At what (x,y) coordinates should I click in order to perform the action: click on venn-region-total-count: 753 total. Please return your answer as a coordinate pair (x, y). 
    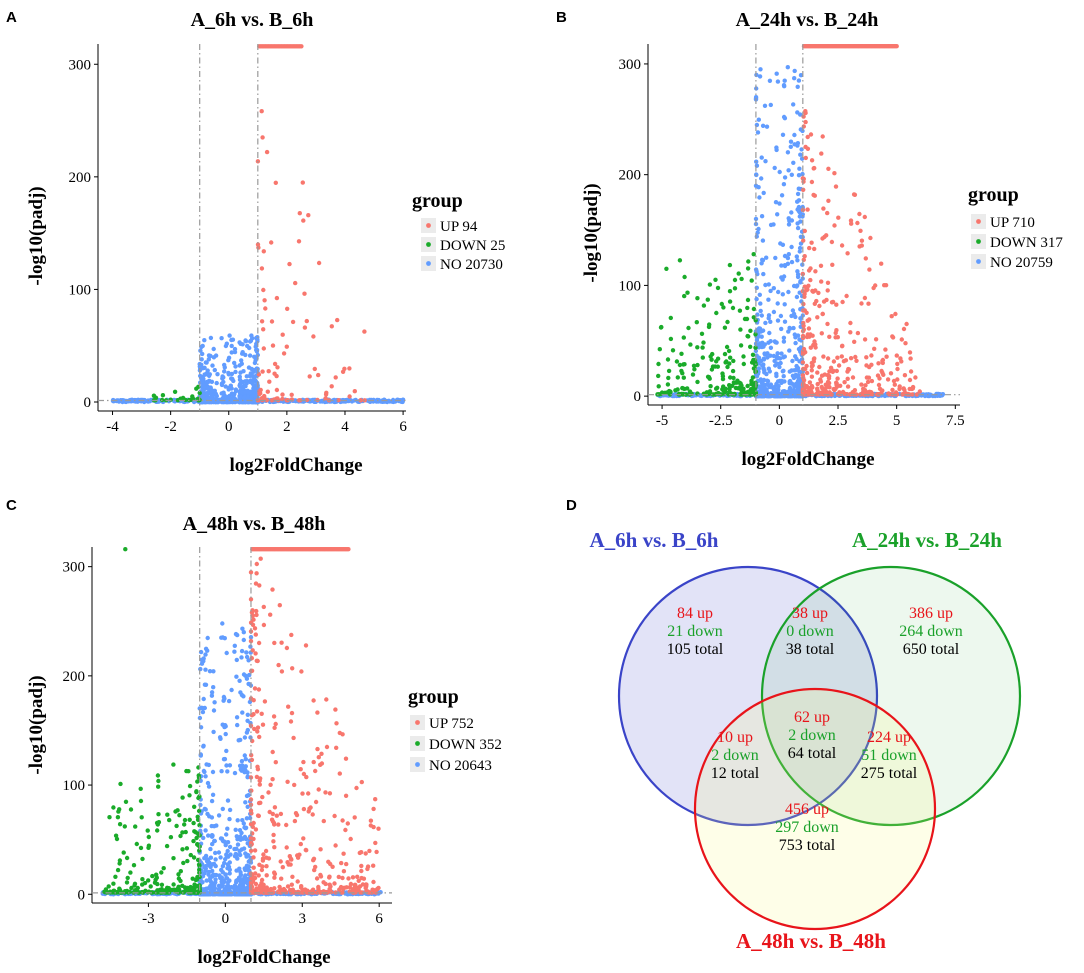
    Looking at the image, I should click on (807, 845).